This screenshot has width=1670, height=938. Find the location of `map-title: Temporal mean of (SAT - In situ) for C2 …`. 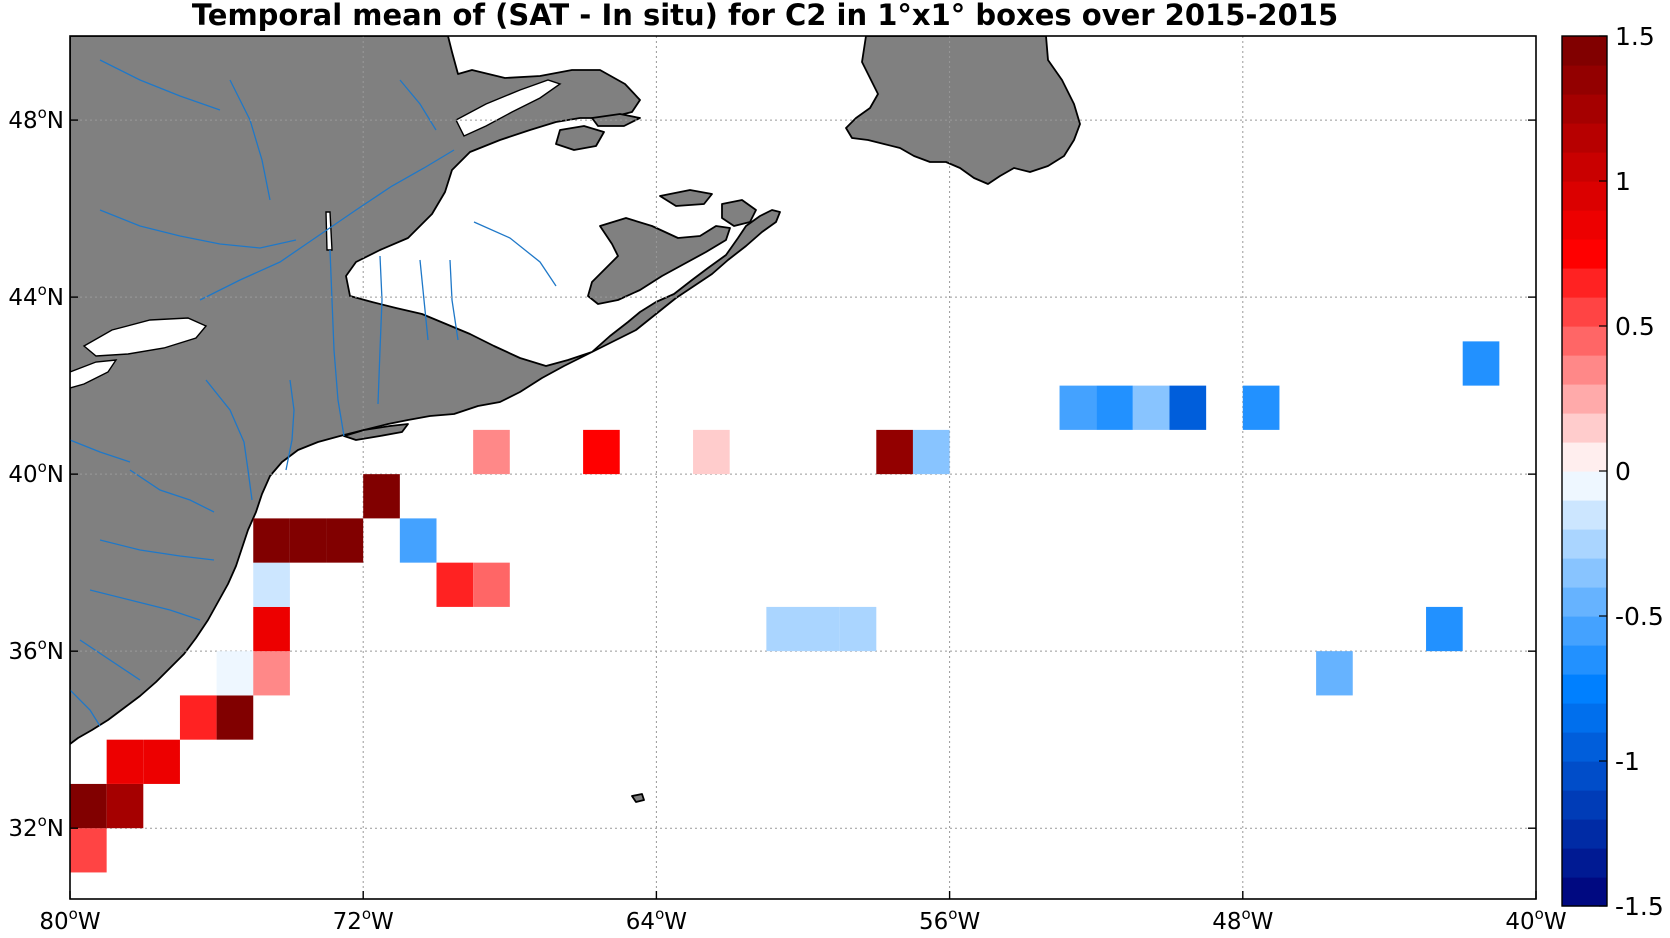

map-title: Temporal mean of (SAT - In situ) for C2 … is located at coordinates (765, 16).